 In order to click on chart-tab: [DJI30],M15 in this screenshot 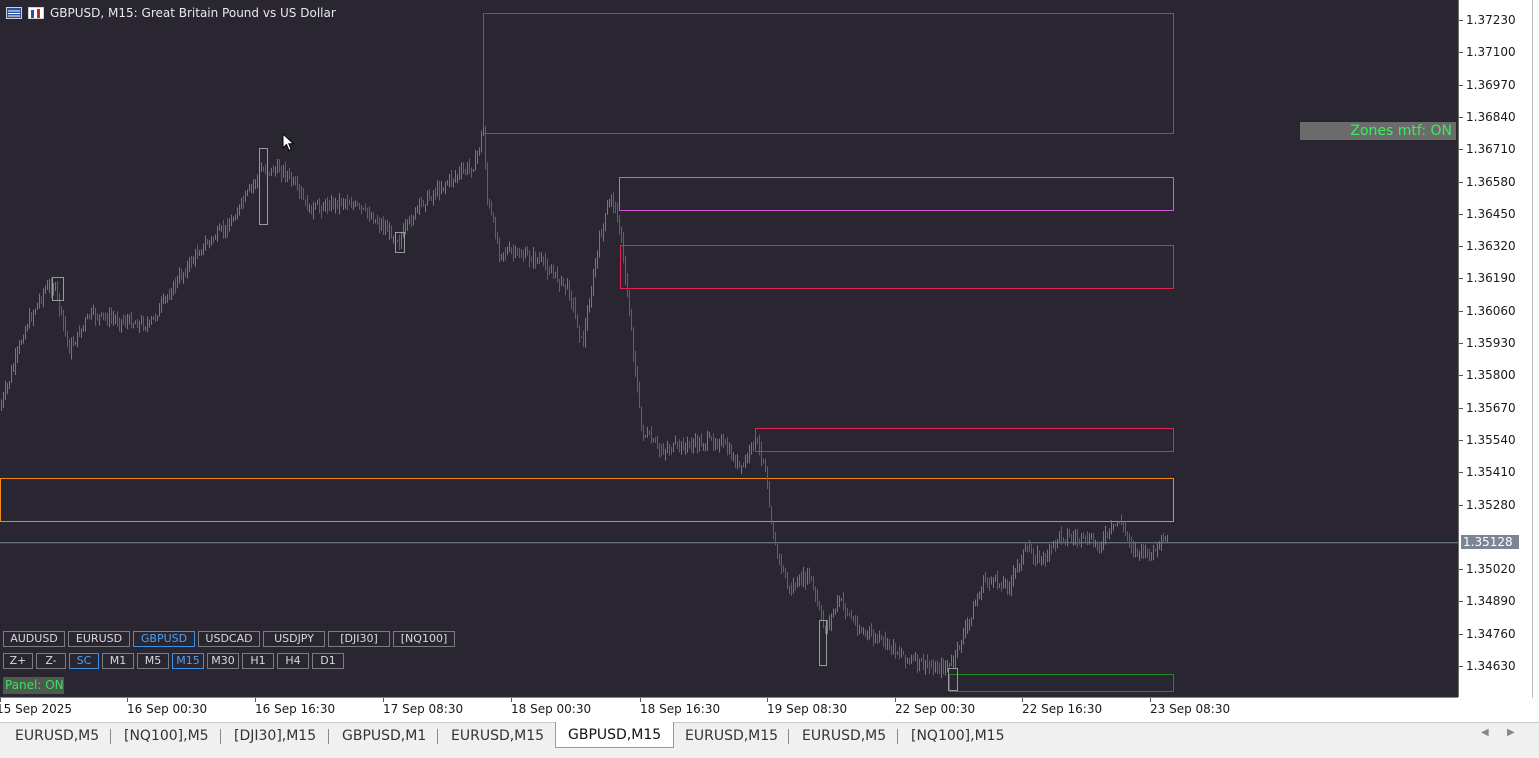, I will do `click(275, 736)`.